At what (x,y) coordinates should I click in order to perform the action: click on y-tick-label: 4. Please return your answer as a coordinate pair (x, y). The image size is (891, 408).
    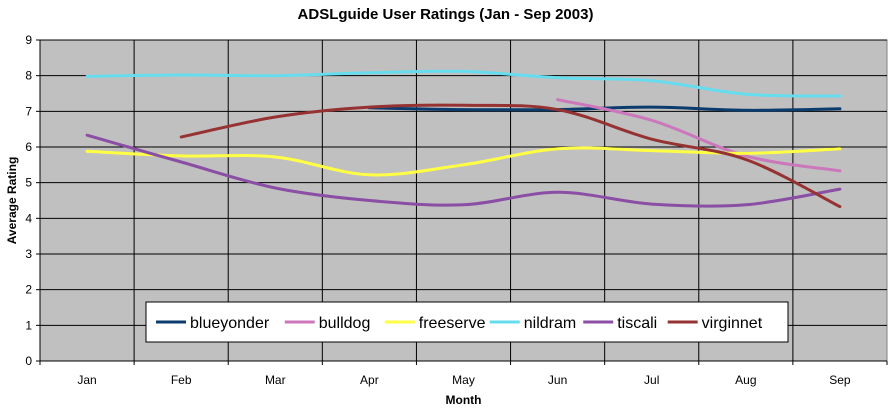
    Looking at the image, I should click on (28, 218).